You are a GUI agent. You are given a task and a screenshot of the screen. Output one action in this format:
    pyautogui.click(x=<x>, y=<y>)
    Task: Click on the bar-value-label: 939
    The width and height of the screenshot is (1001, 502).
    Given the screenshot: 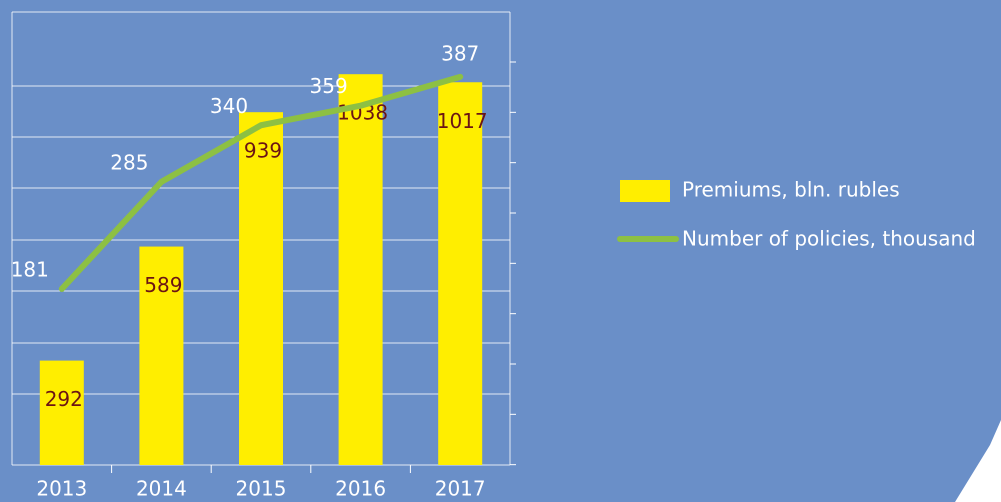 What is the action you would take?
    pyautogui.click(x=263, y=151)
    